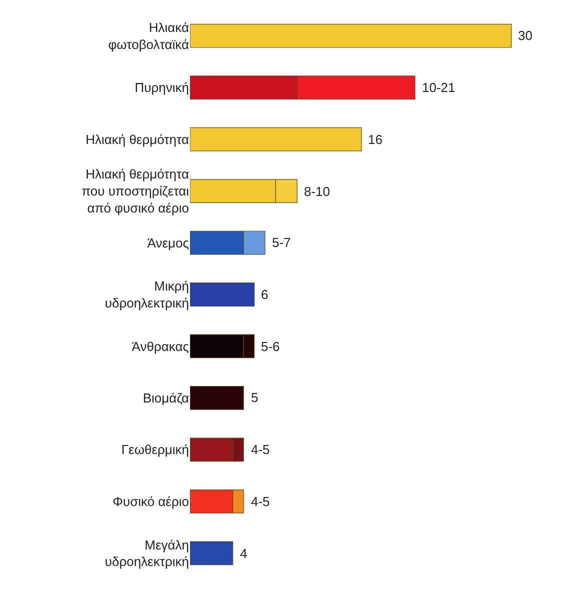 The height and width of the screenshot is (589, 570). What do you see at coordinates (270, 346) in the screenshot?
I see `data-label: 5-6` at bounding box center [270, 346].